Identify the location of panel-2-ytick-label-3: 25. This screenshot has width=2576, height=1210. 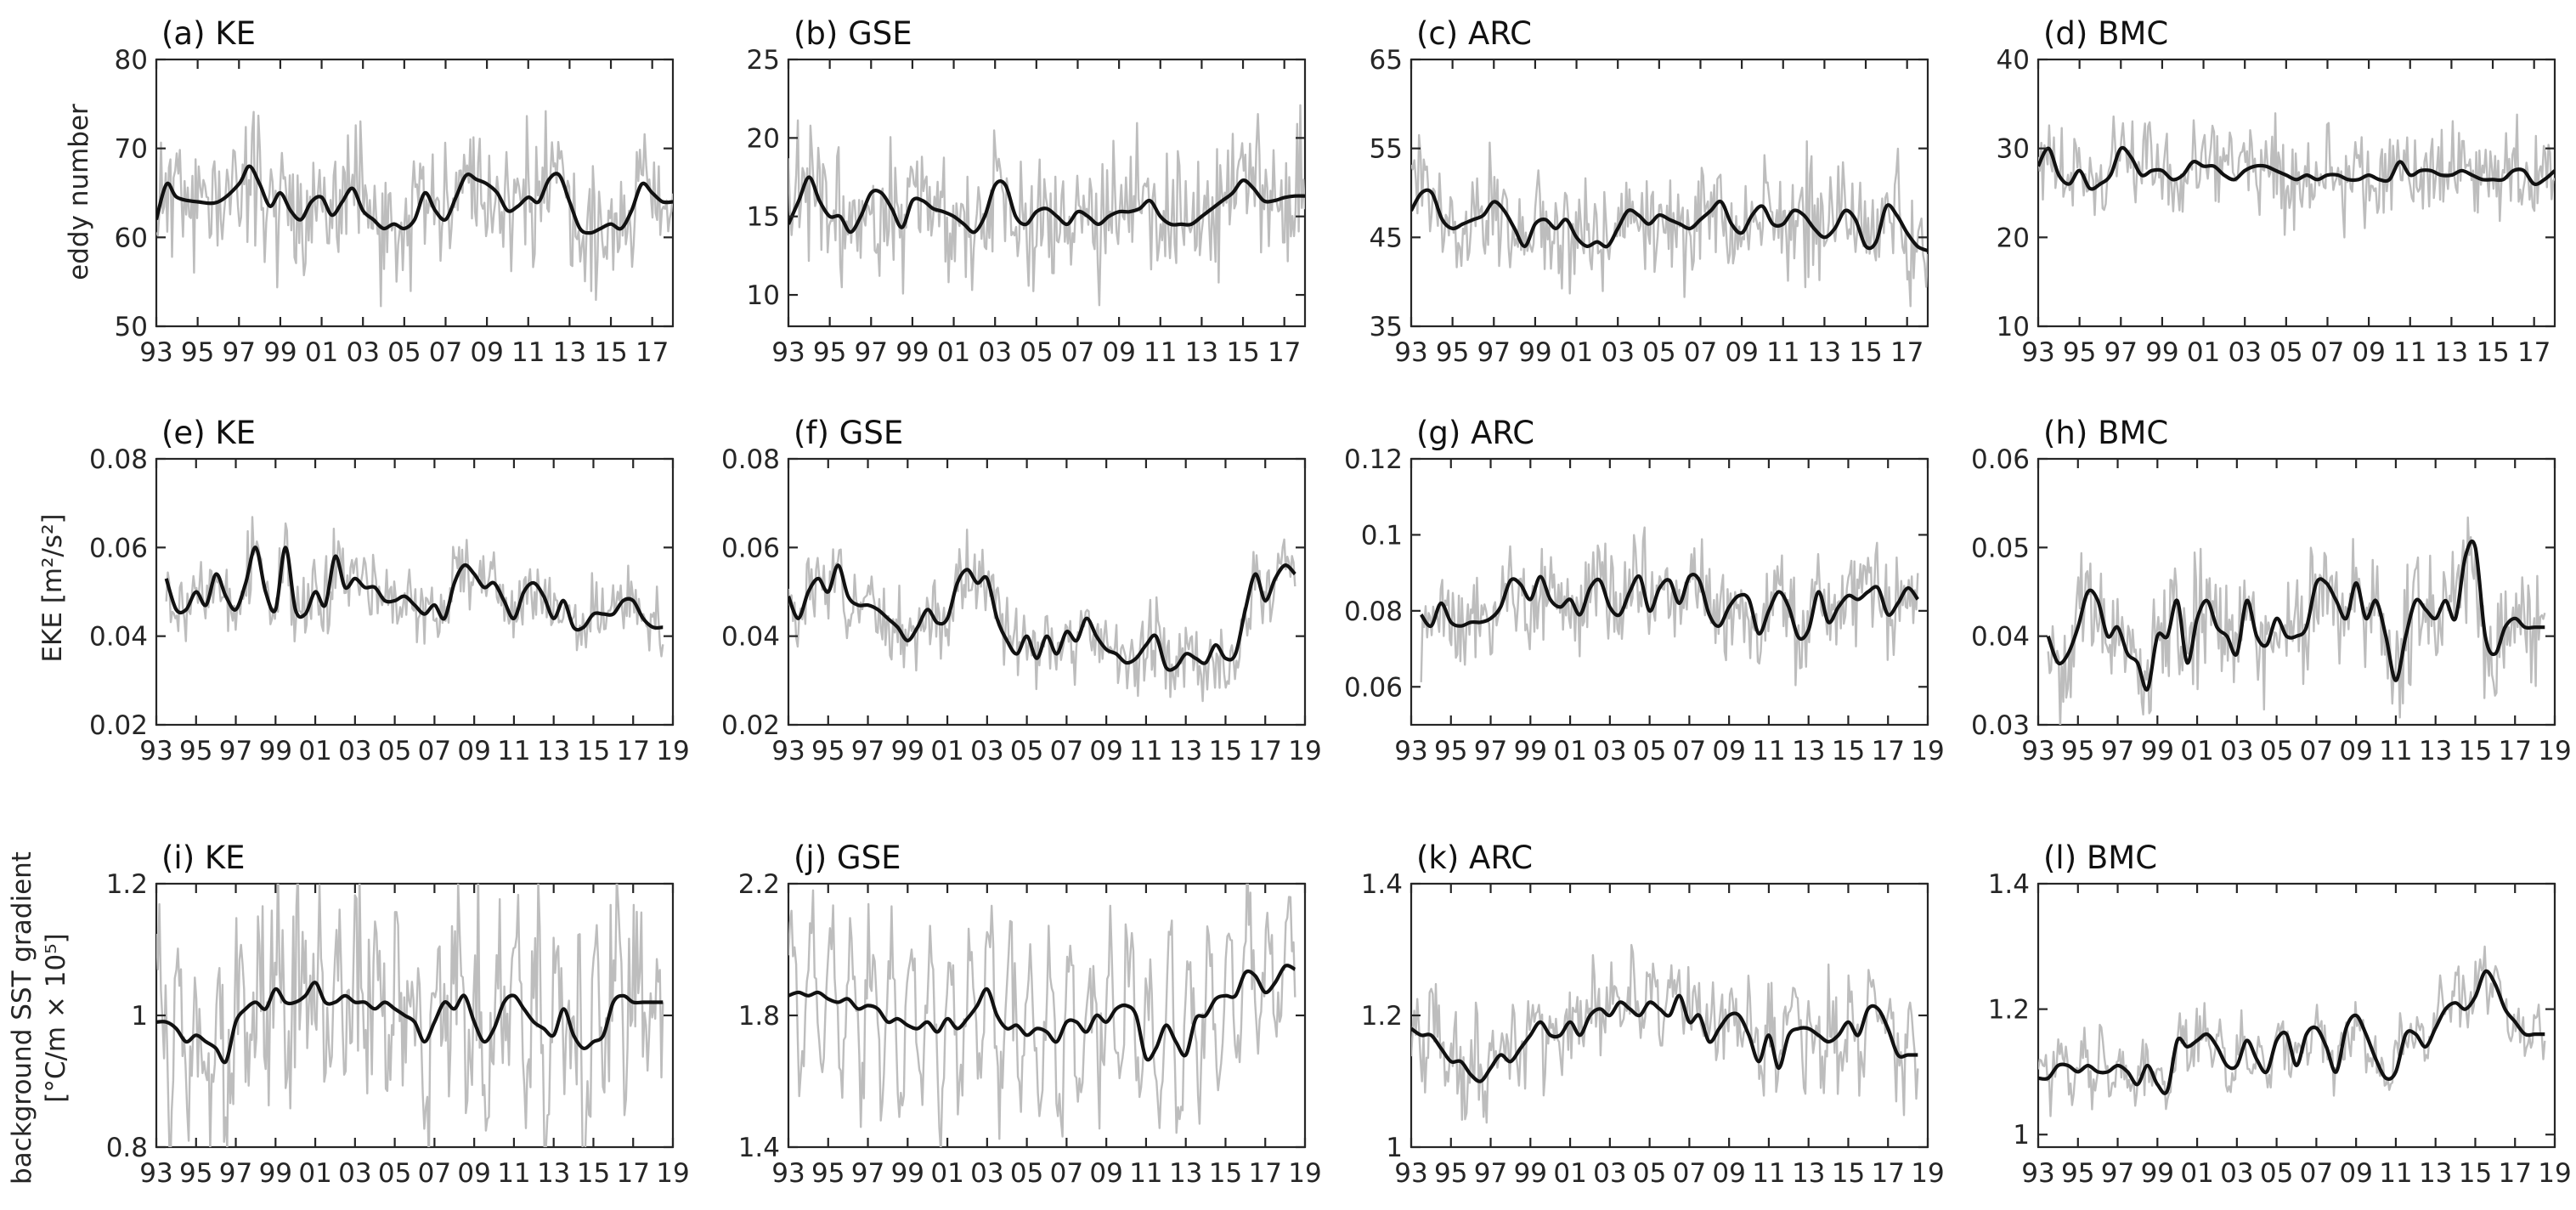
(763, 60).